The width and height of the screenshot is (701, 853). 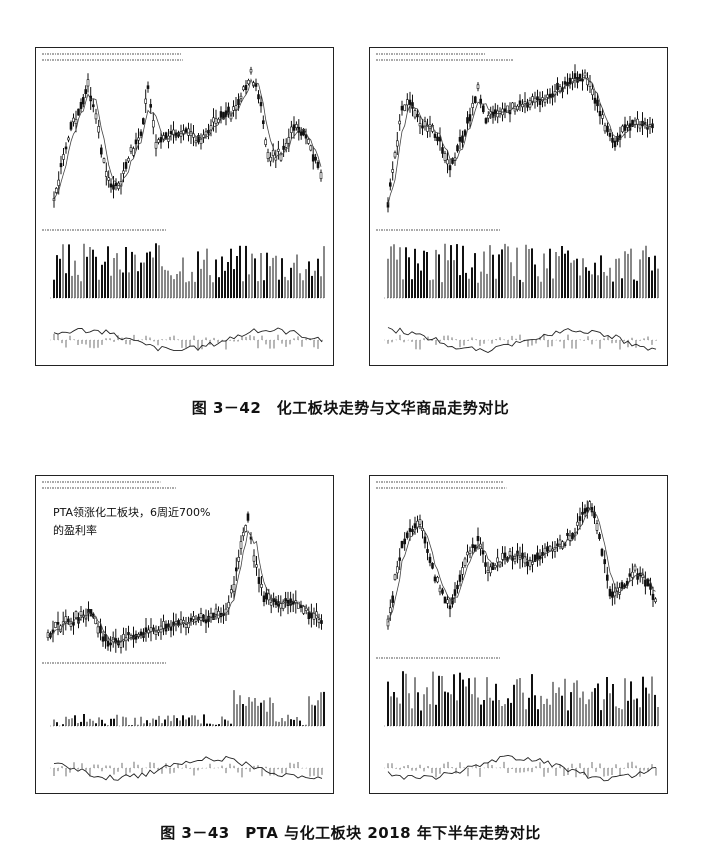 I want to click on figure-3-42-caption: 图 3－42 化工板块走势与文华商品走势对比, so click(x=350, y=408).